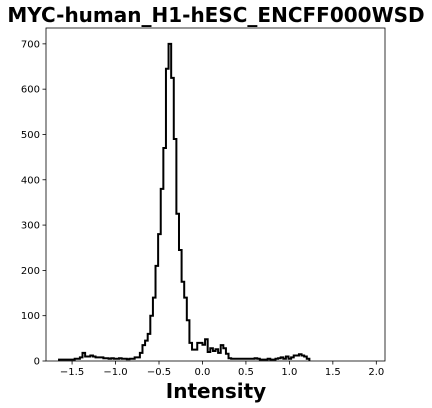 The width and height of the screenshot is (432, 408). What do you see at coordinates (216, 391) in the screenshot?
I see `x-axis-label: Intensity` at bounding box center [216, 391].